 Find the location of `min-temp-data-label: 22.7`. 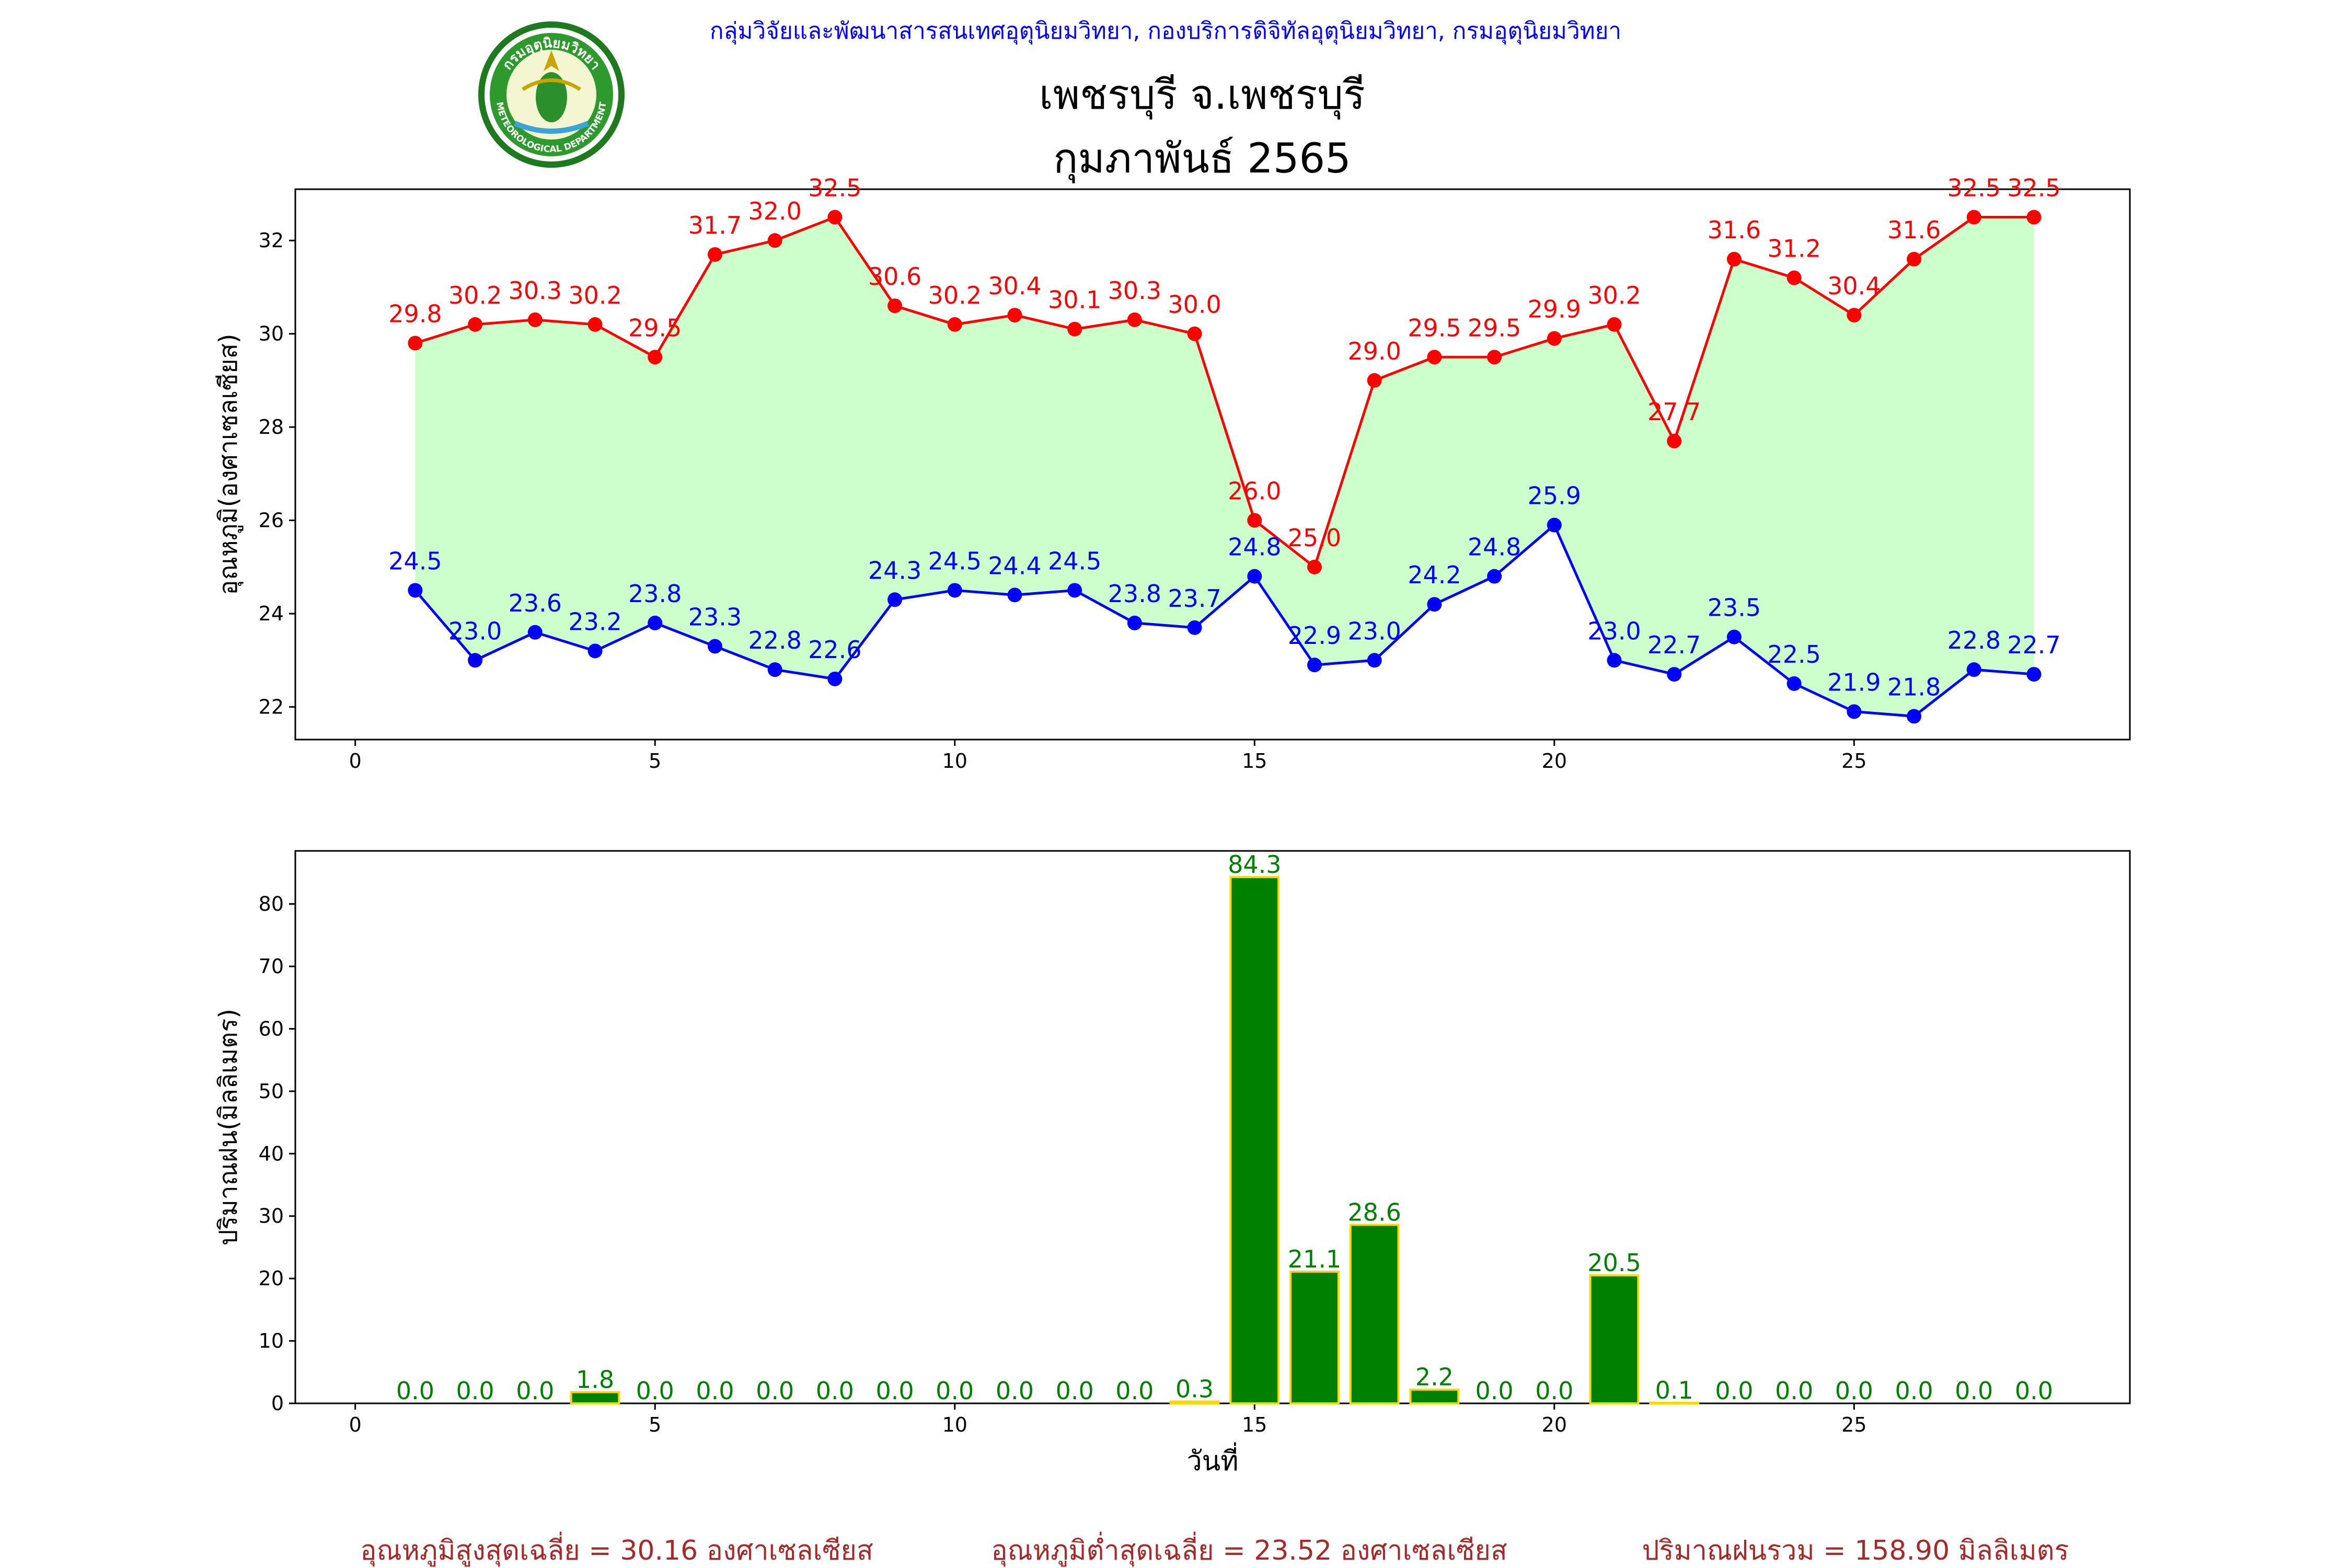

min-temp-data-label: 22.7 is located at coordinates (1674, 645).